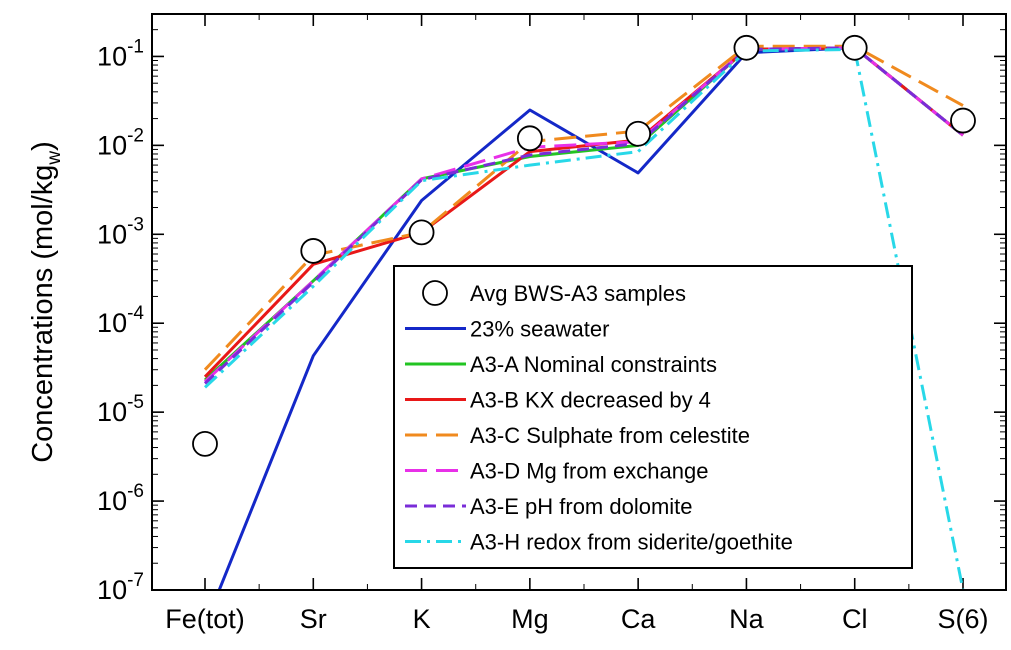 This screenshot has width=1011, height=650. What do you see at coordinates (589, 471) in the screenshot?
I see `legend-label: A3-D Mg from exchange` at bounding box center [589, 471].